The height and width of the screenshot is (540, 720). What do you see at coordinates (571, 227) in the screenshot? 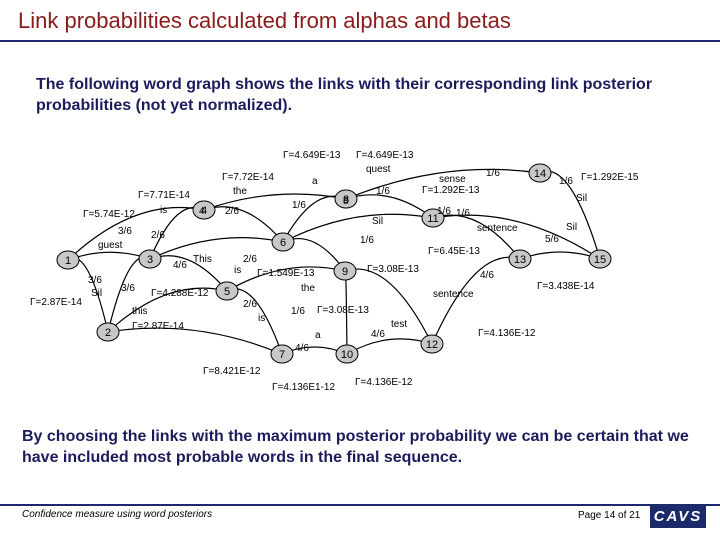
I see `graph-label-54: Sil` at bounding box center [571, 227].